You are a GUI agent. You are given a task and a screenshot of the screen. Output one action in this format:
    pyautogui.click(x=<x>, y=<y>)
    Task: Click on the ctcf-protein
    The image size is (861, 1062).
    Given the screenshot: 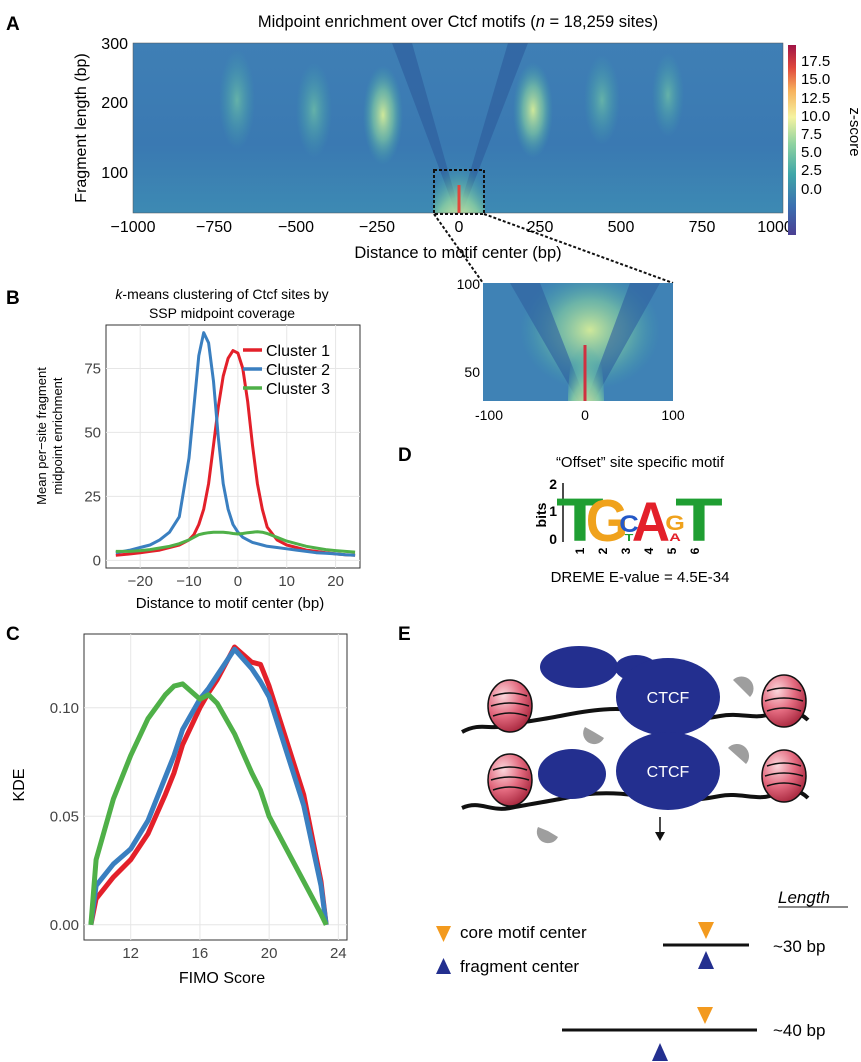 What is the action you would take?
    pyautogui.click(x=668, y=697)
    